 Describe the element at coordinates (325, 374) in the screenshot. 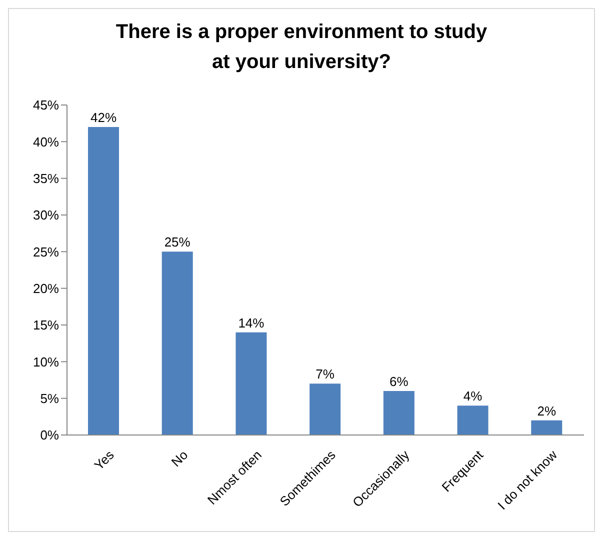

I see `data-label: 7%` at that location.